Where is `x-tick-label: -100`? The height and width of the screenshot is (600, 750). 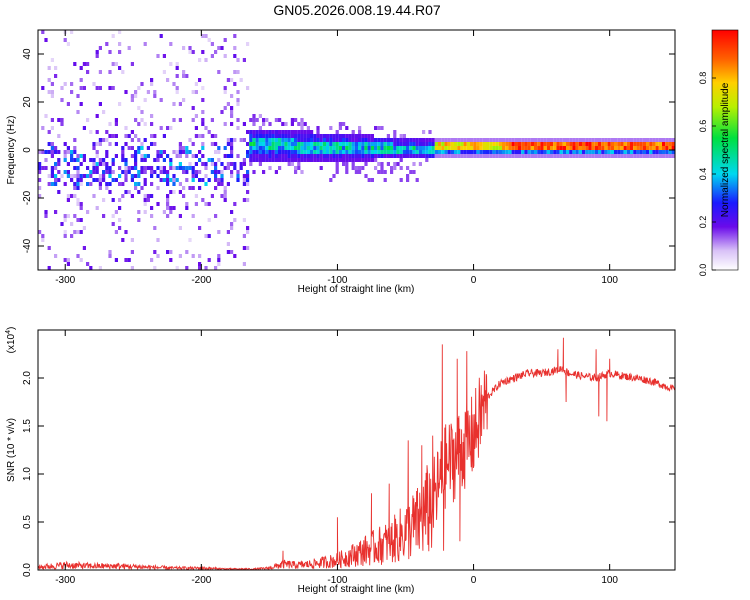 x-tick-label: -100 is located at coordinates (337, 280).